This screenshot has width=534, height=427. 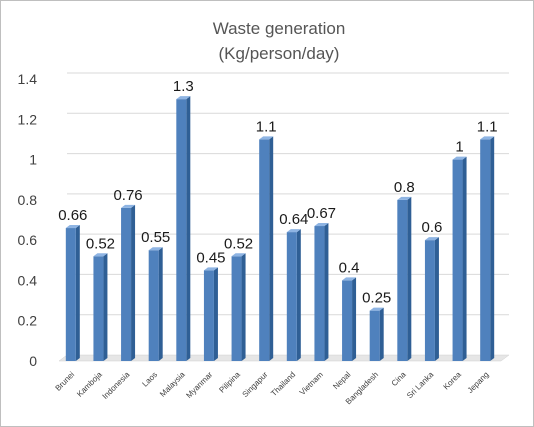 I want to click on category-label: Laos, so click(x=149, y=379).